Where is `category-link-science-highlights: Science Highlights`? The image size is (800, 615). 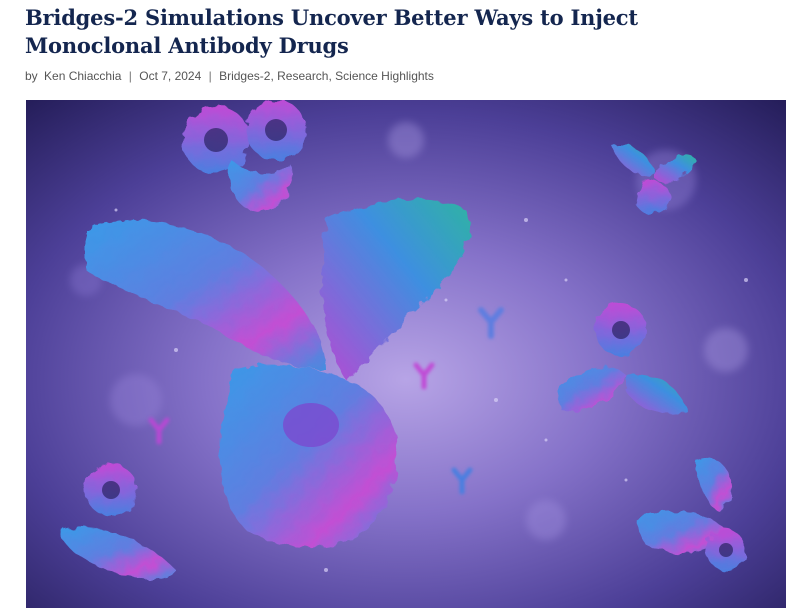
category-link-science-highlights: Science Highlights is located at coordinates (384, 76).